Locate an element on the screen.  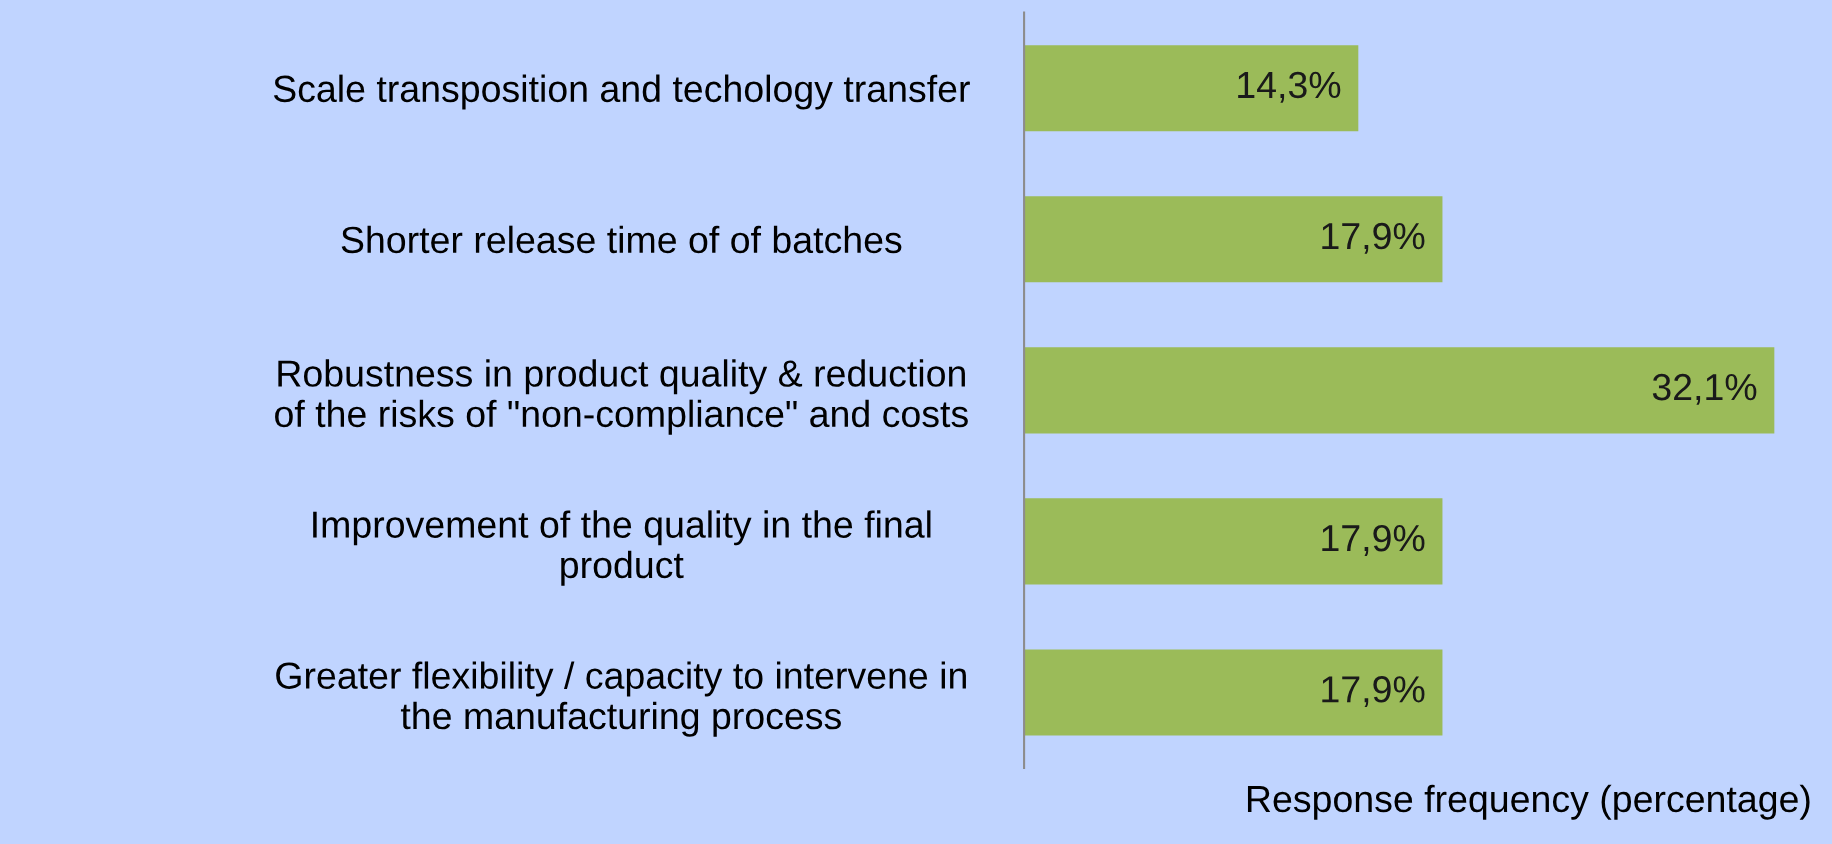
y-tick-label: Improvement of the quality in the final product is located at coordinates (622, 548).